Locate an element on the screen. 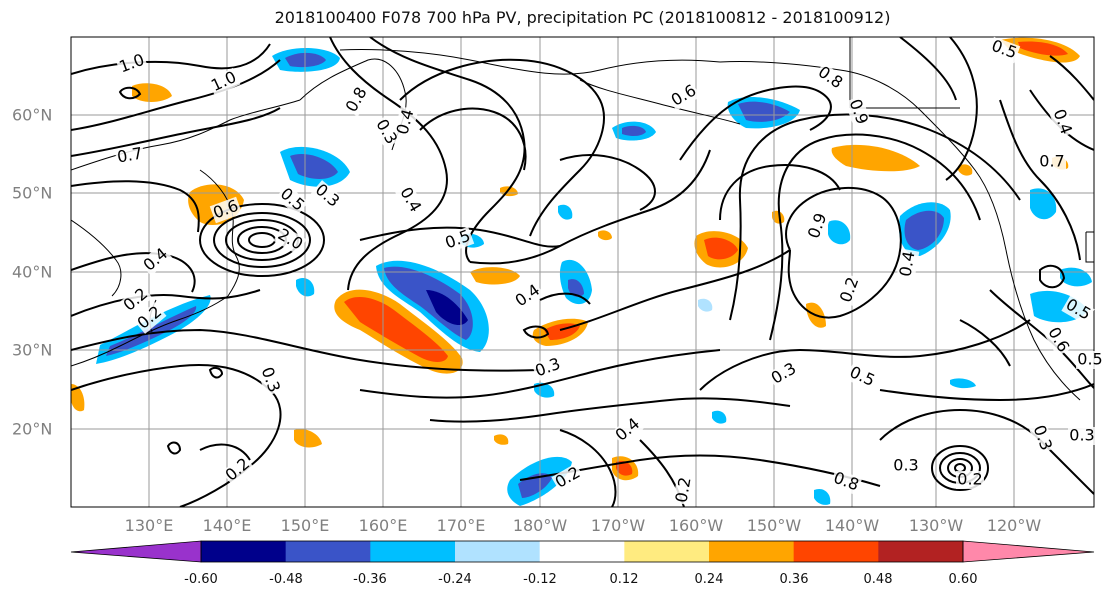  lat-tick-label: 60°N is located at coordinates (32, 115).